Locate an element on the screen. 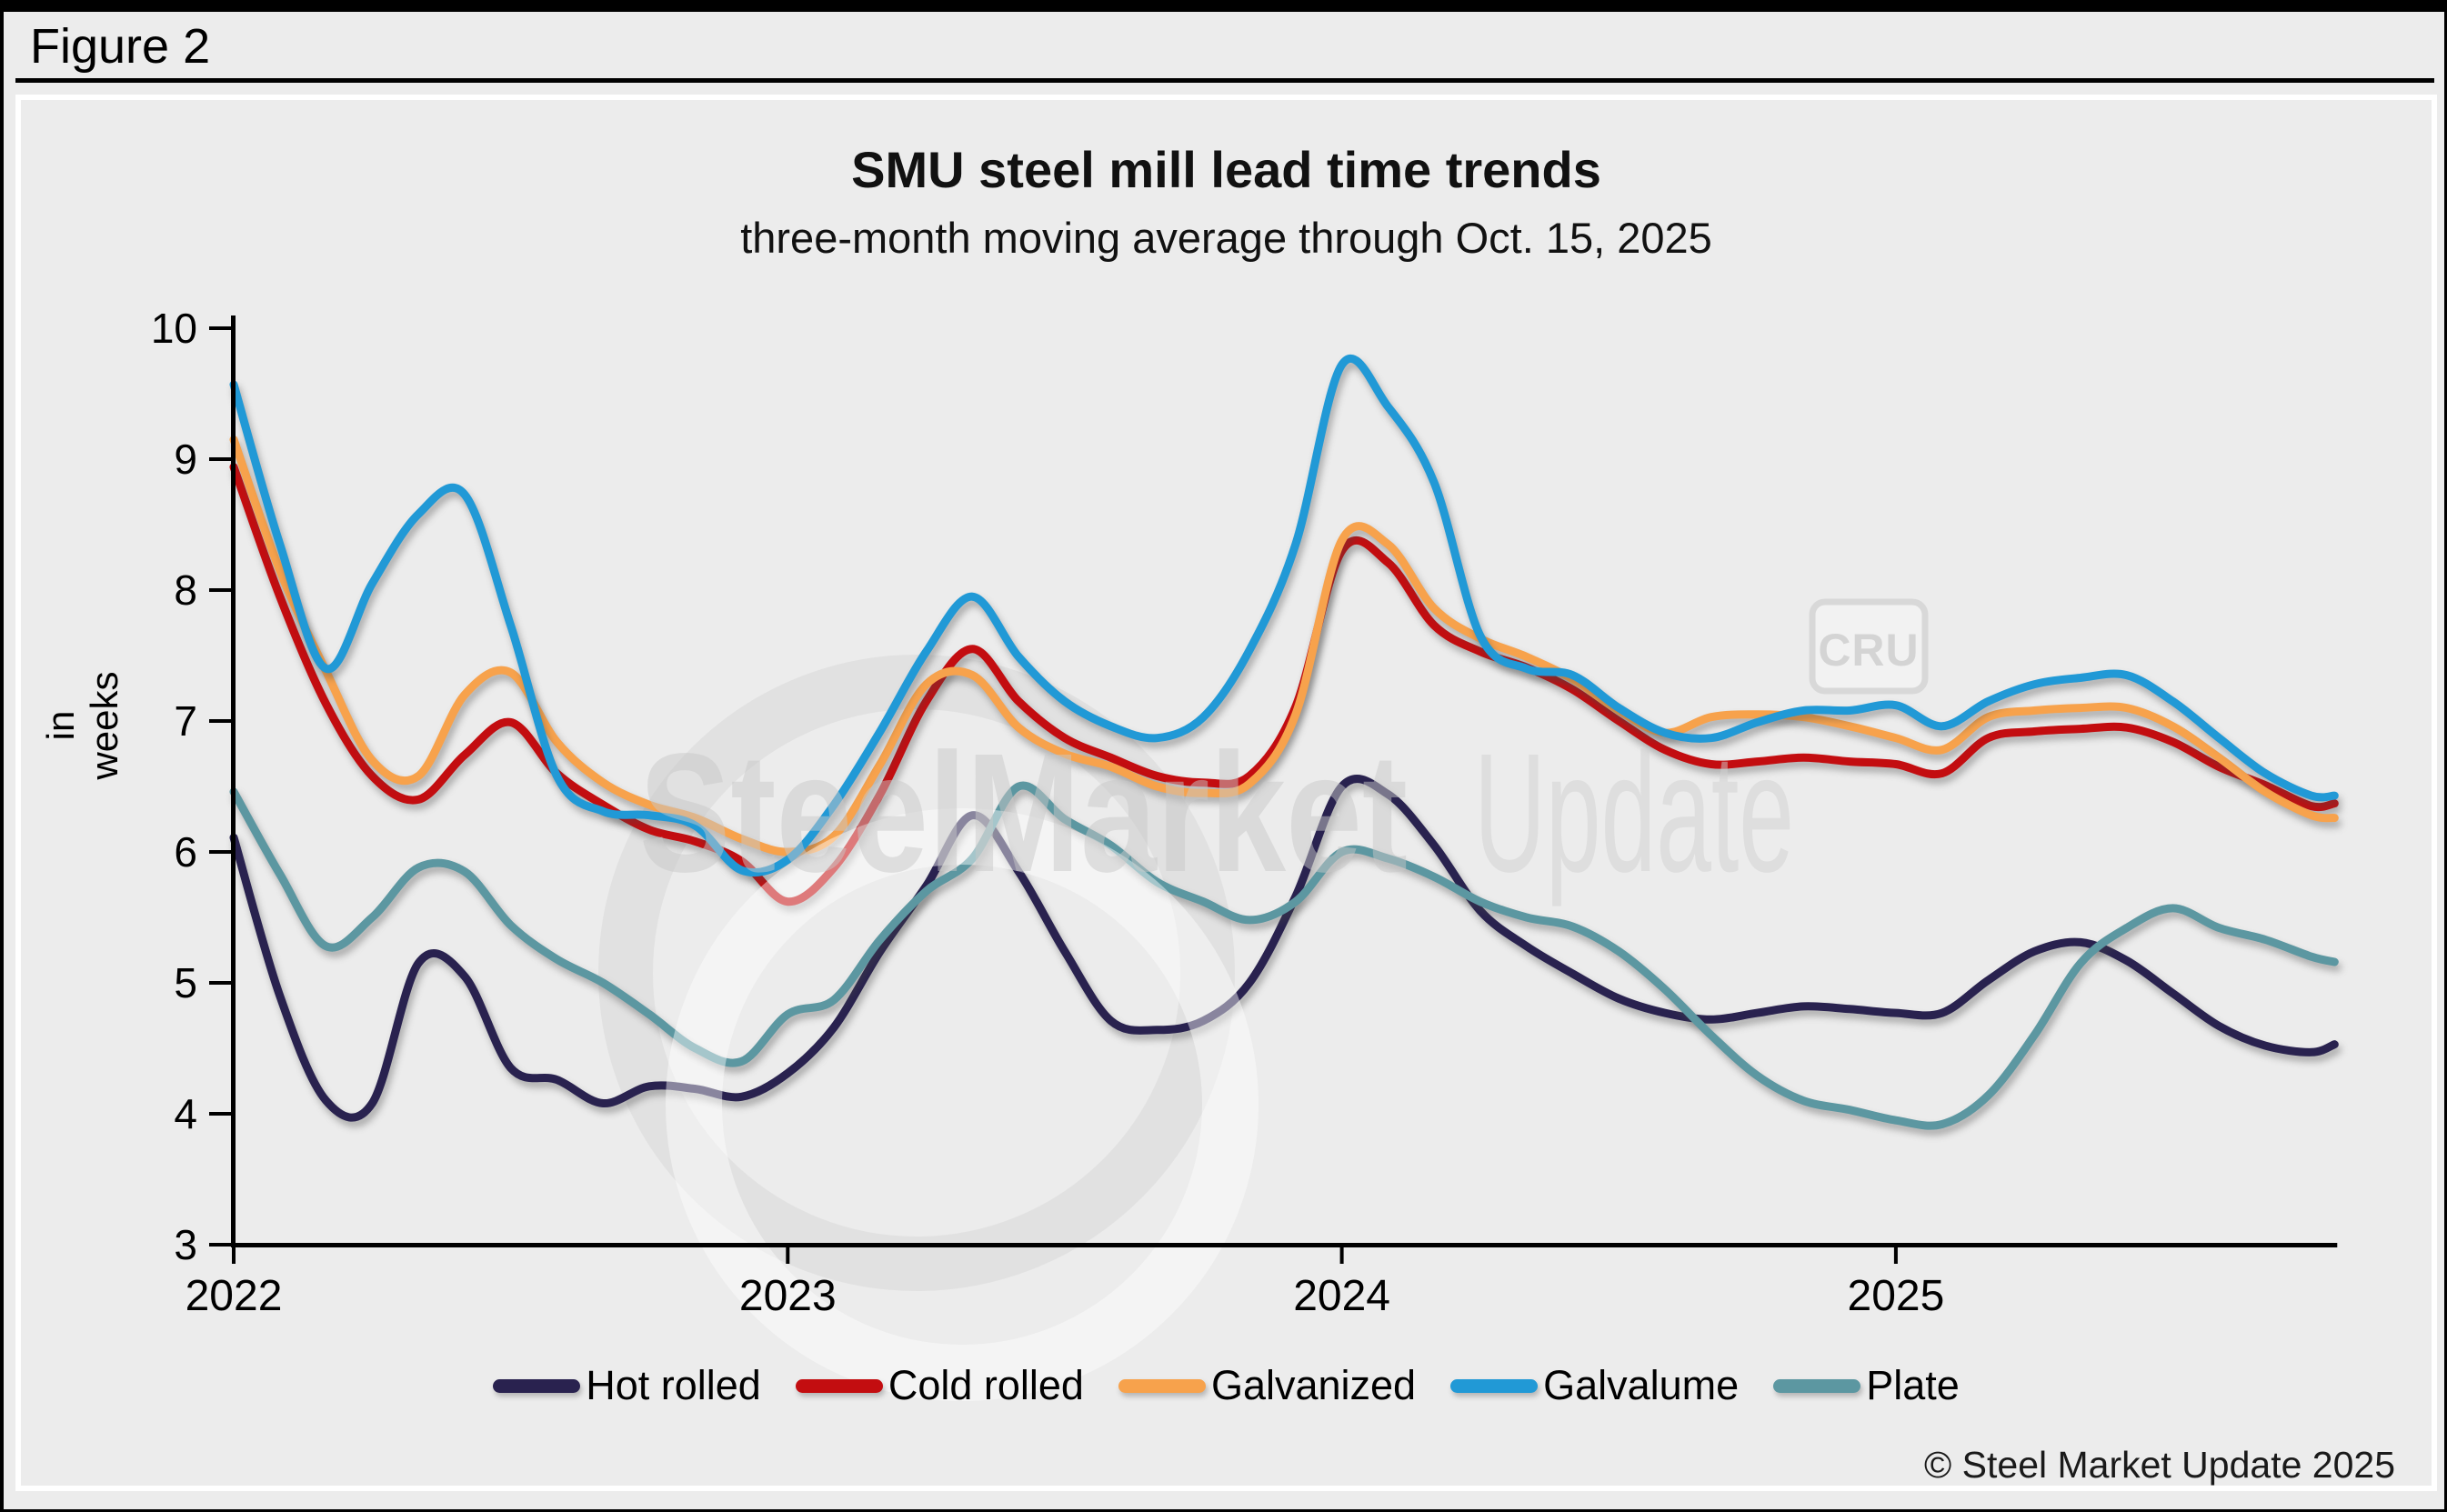 The width and height of the screenshot is (2447, 1512). x-tick-label-2025: 2025 is located at coordinates (1896, 1296).